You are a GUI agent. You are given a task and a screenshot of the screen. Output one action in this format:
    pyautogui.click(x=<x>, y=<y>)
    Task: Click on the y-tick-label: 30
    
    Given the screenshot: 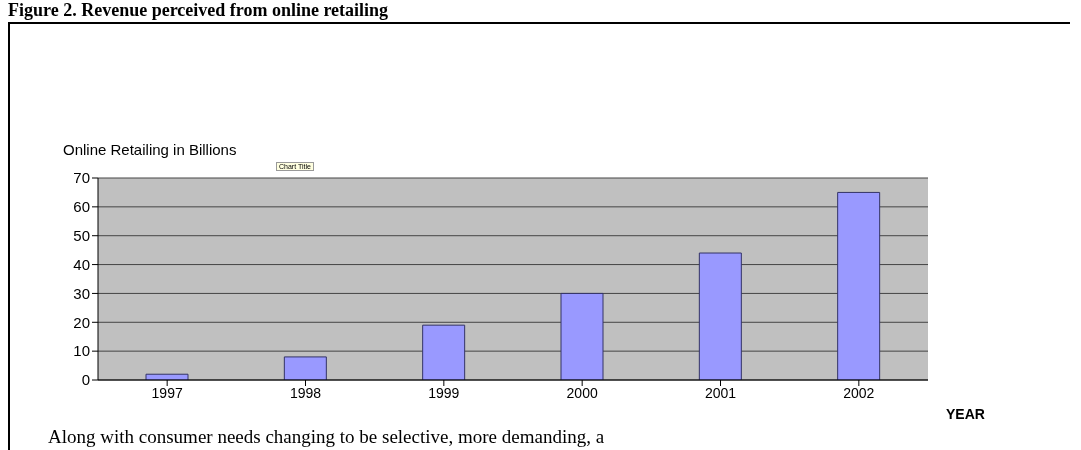 What is the action you would take?
    pyautogui.click(x=81, y=293)
    